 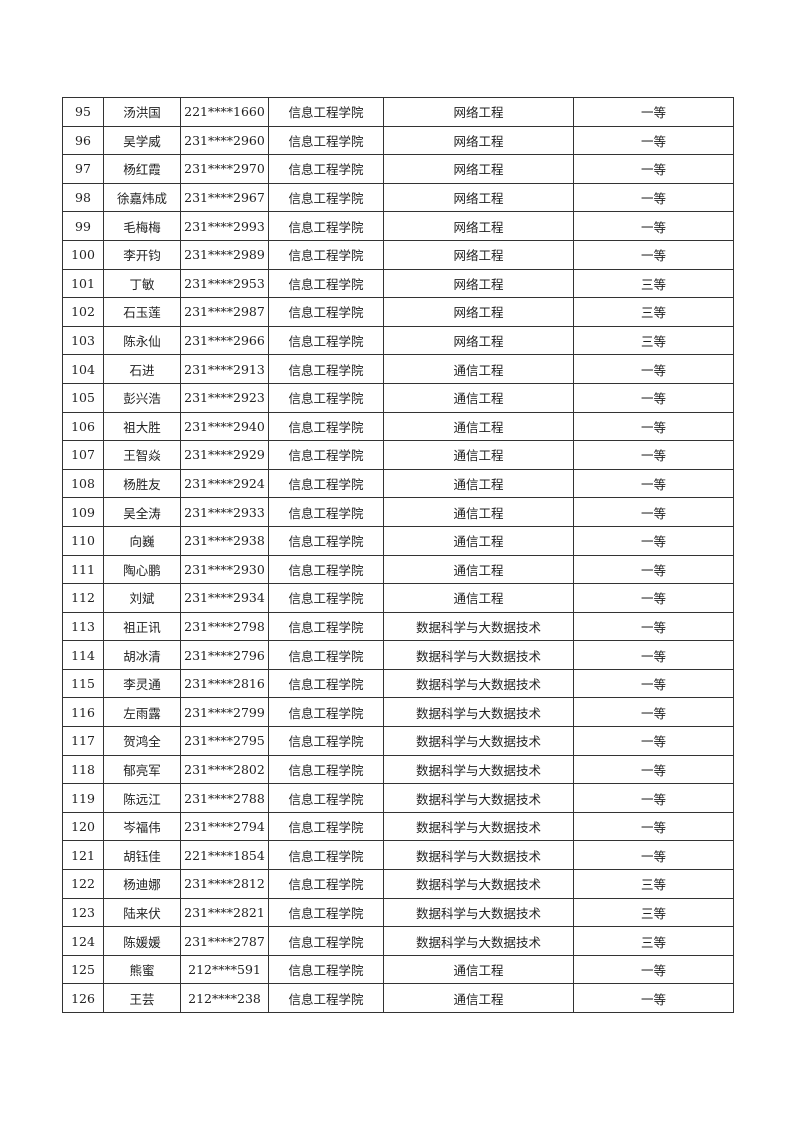 I want to click on row-number-cell: 117, so click(x=83, y=741).